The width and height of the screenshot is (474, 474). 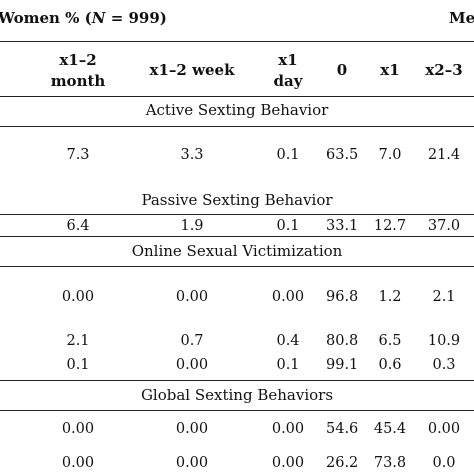 What do you see at coordinates (237, 380) in the screenshot?
I see `section-end-rule-victimization` at bounding box center [237, 380].